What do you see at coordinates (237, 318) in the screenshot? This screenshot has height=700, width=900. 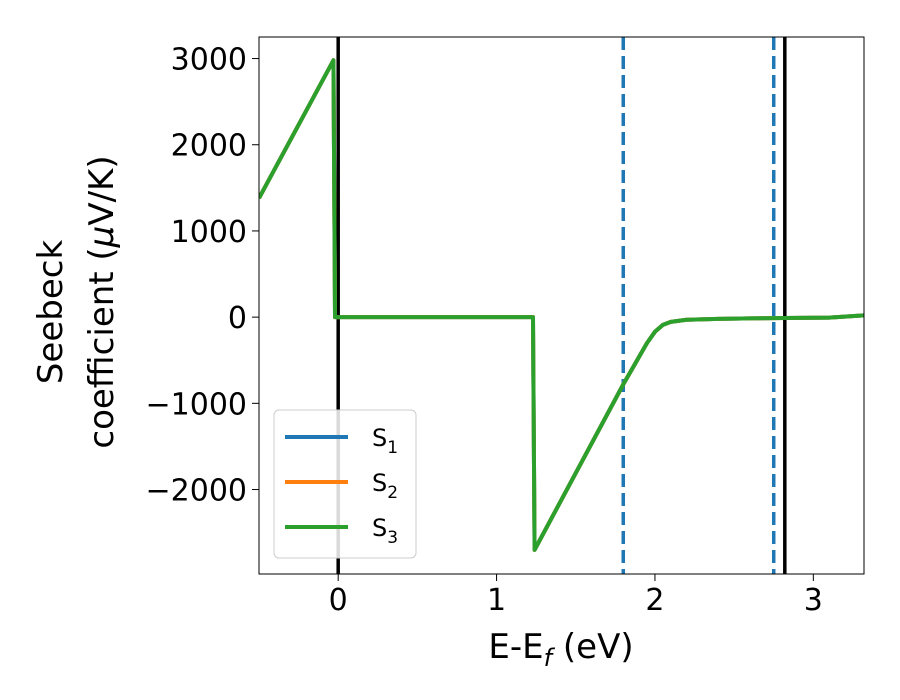 I see `y-tick-label: 0` at bounding box center [237, 318].